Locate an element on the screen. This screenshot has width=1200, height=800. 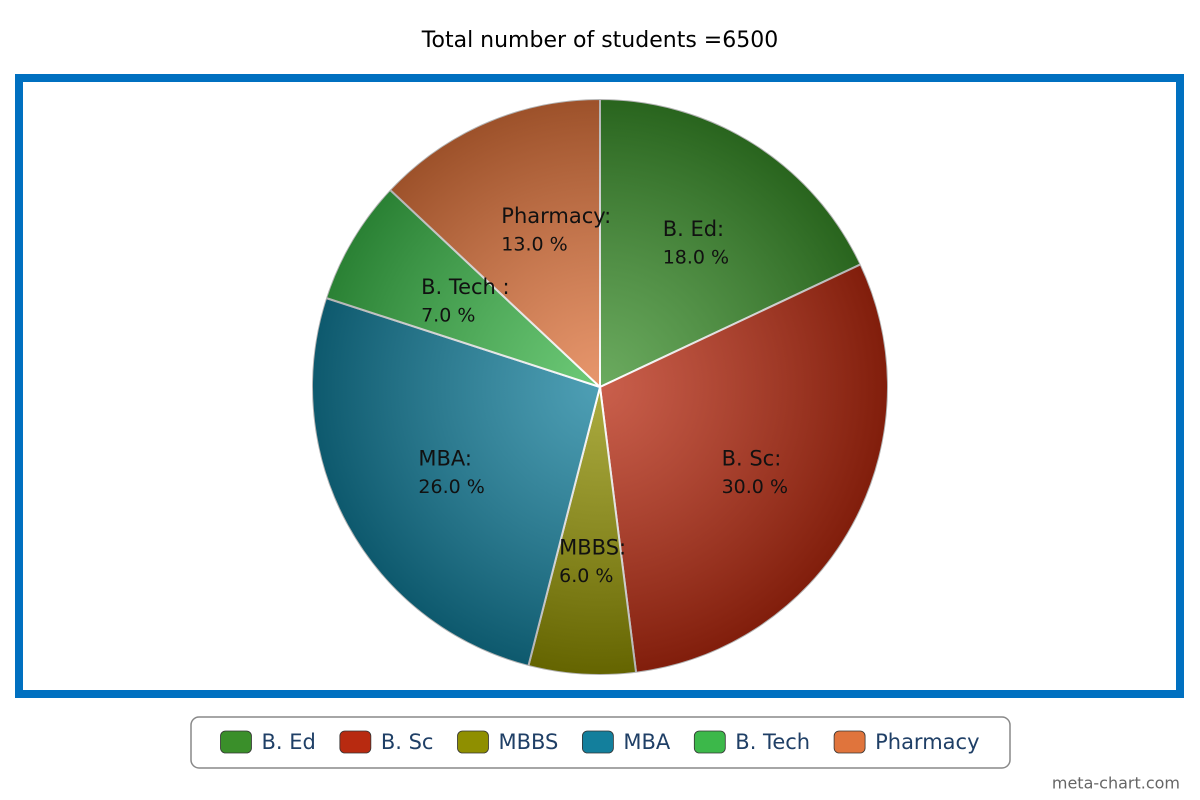
legend-label: B. Sc is located at coordinates (407, 742).